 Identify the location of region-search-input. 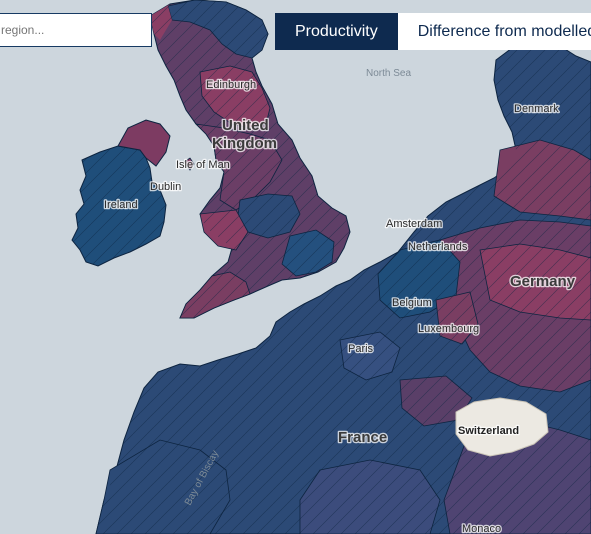
(76, 30).